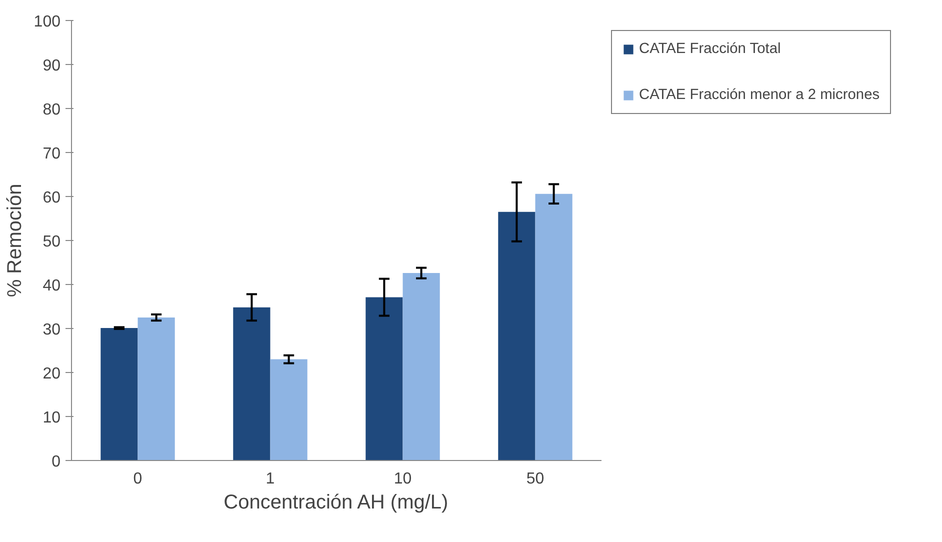 The height and width of the screenshot is (542, 942). What do you see at coordinates (137, 479) in the screenshot?
I see `x-tick-label: 0` at bounding box center [137, 479].